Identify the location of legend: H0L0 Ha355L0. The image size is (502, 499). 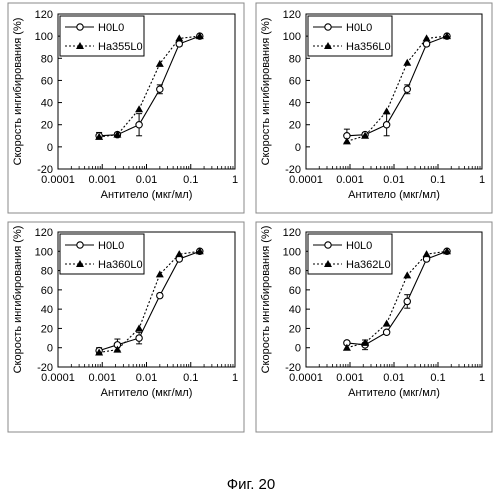
(102, 36).